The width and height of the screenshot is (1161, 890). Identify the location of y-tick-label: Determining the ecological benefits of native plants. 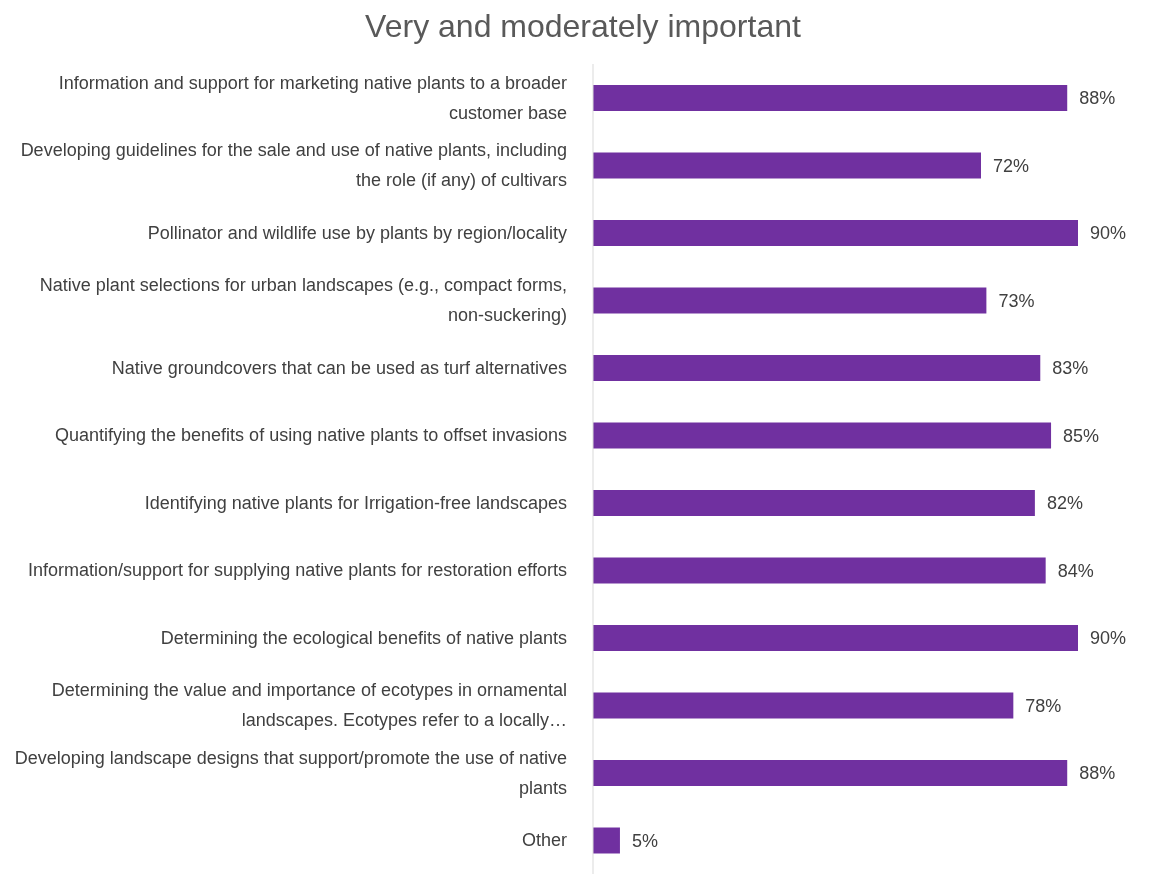
(363, 637).